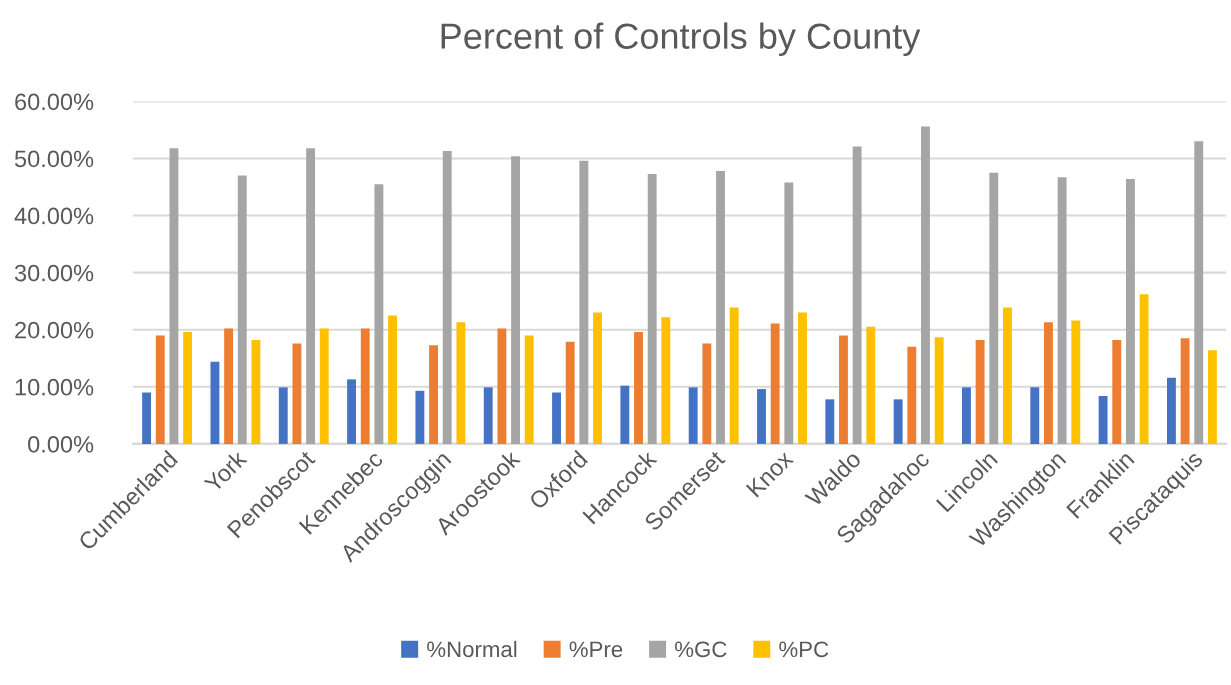  Describe the element at coordinates (701, 649) in the screenshot. I see `legend-label: %GC` at that location.